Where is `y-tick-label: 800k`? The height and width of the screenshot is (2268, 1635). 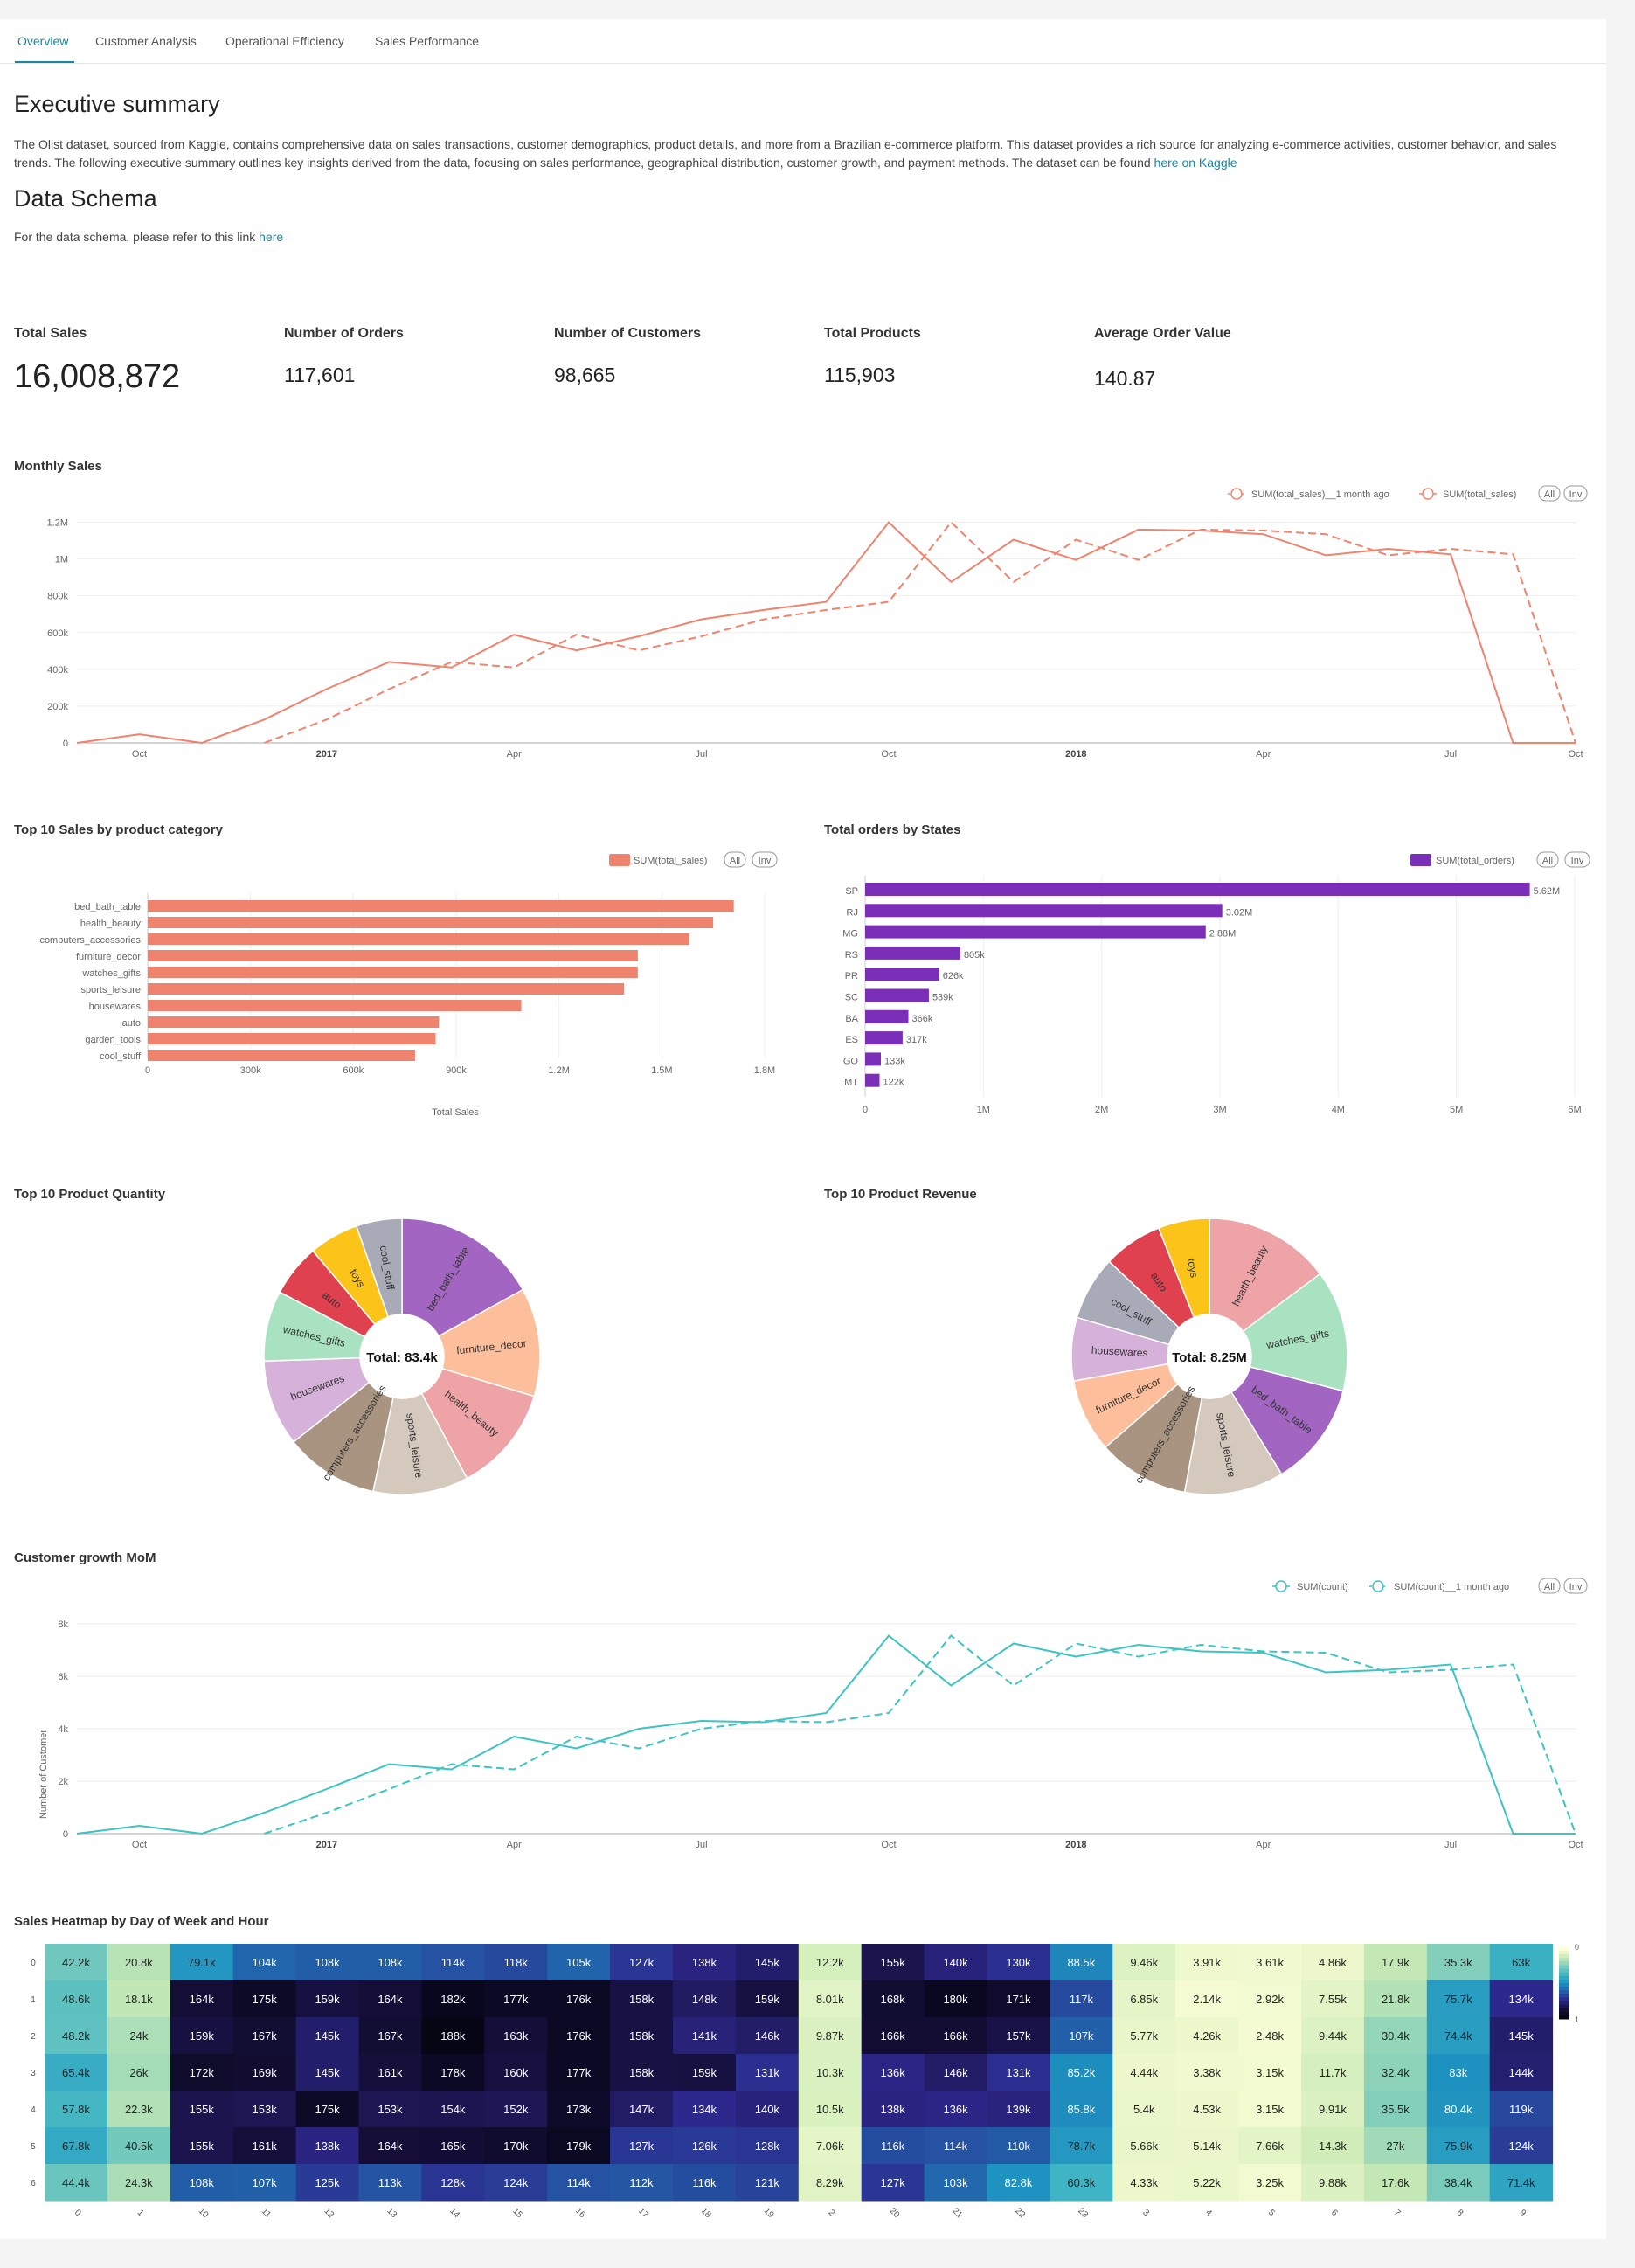 y-tick-label: 800k is located at coordinates (57, 597).